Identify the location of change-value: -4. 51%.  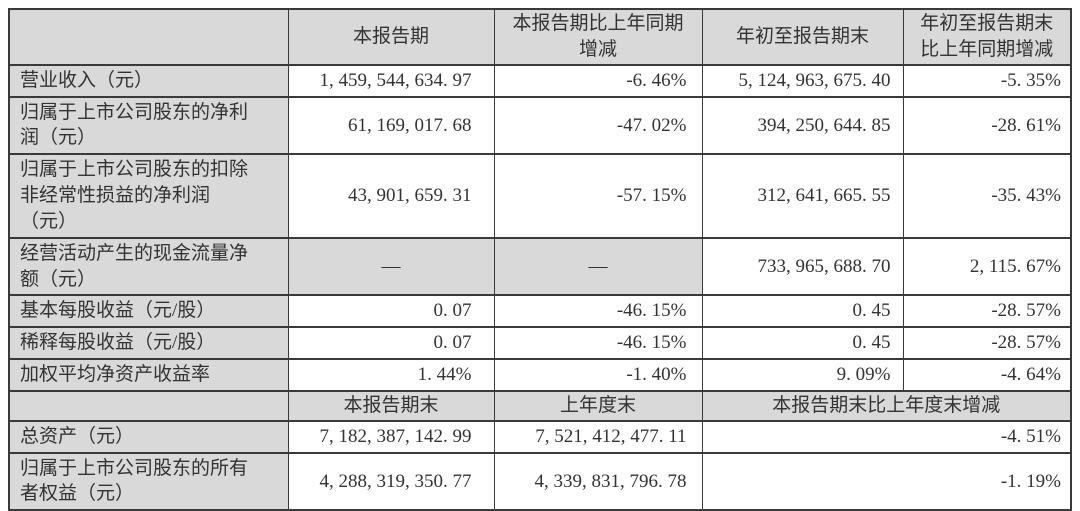
(886, 436).